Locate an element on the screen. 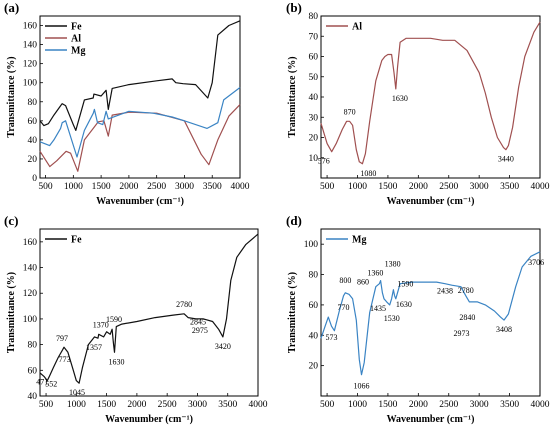 Image resolution: width=550 pixels, height=431 pixels. peak-label: 2845 is located at coordinates (198, 322).